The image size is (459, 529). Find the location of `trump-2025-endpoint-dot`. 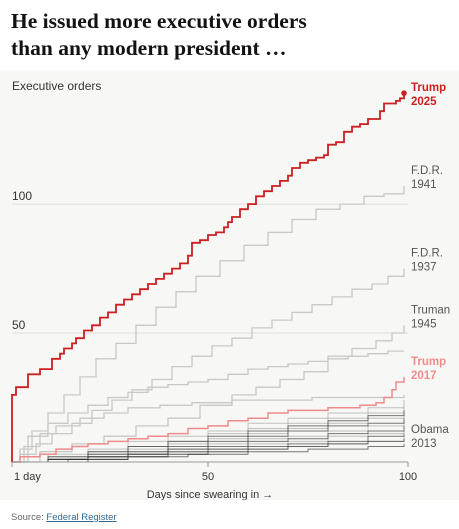

trump-2025-endpoint-dot is located at coordinates (404, 93).